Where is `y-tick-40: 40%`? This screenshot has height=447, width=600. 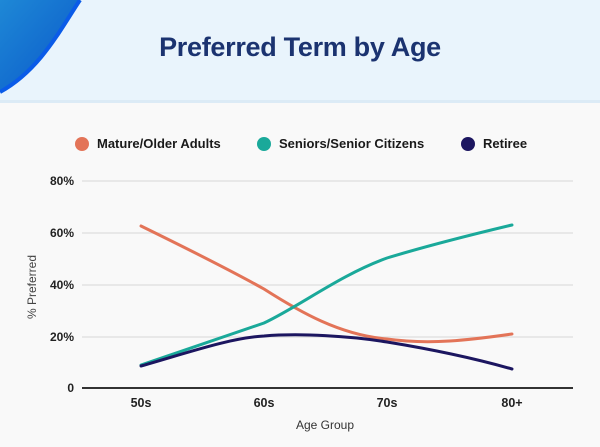
y-tick-40: 40% is located at coordinates (61, 285).